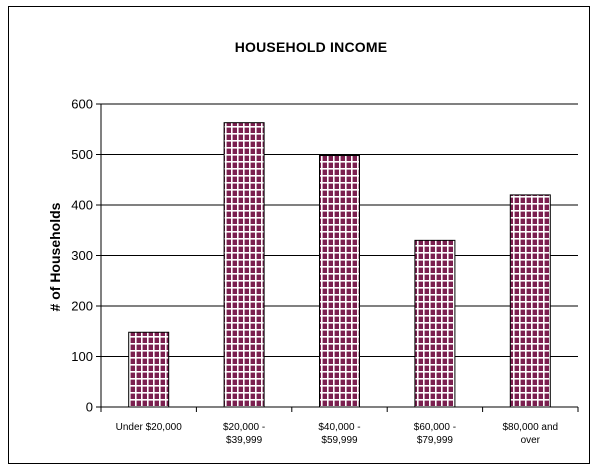 The height and width of the screenshot is (472, 599). What do you see at coordinates (82, 104) in the screenshot?
I see `y-tick-label: 600` at bounding box center [82, 104].